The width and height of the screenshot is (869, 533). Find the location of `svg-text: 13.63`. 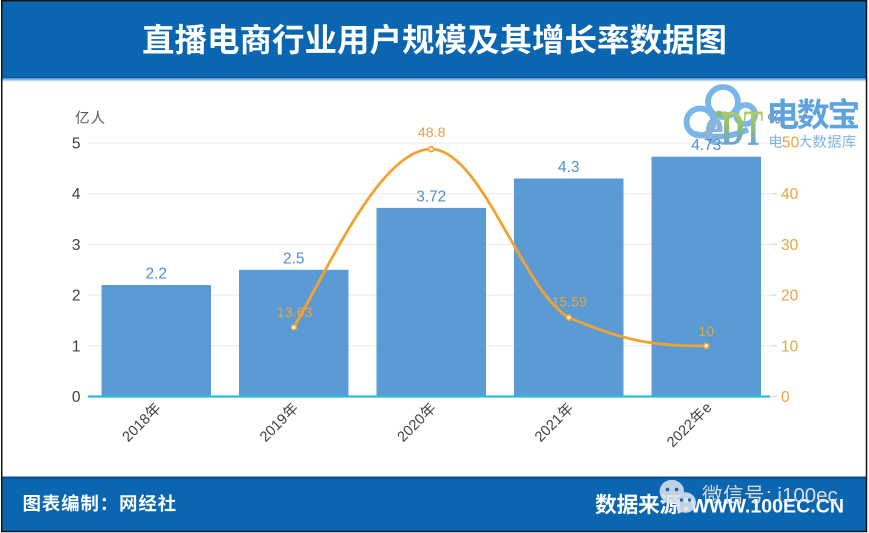

svg-text: 13.63 is located at coordinates (295, 313).